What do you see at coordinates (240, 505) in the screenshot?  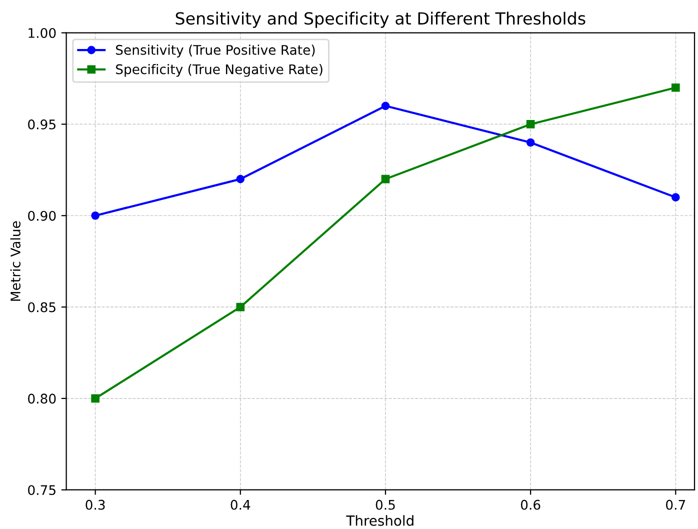 I see `x-tick-label: 0.4` at bounding box center [240, 505].